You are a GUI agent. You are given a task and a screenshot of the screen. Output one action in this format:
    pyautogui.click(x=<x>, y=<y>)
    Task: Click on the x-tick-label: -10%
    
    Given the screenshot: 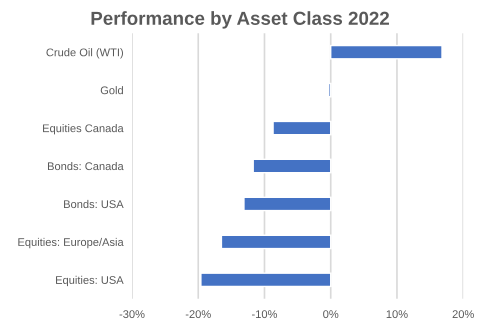 What is the action you would take?
    pyautogui.click(x=265, y=314)
    